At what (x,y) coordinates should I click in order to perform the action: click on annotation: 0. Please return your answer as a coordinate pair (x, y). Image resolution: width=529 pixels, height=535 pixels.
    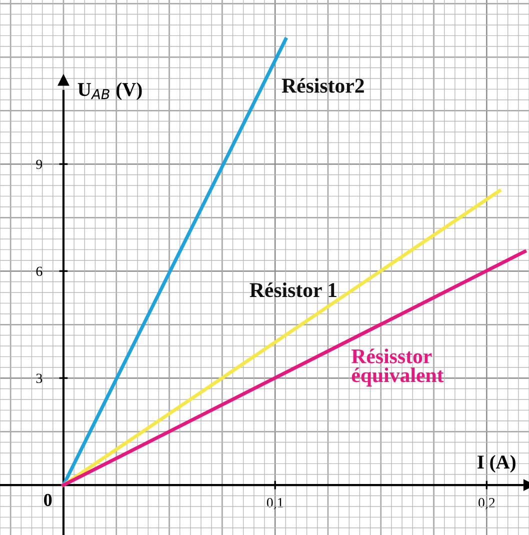
    Looking at the image, I should click on (48, 500).